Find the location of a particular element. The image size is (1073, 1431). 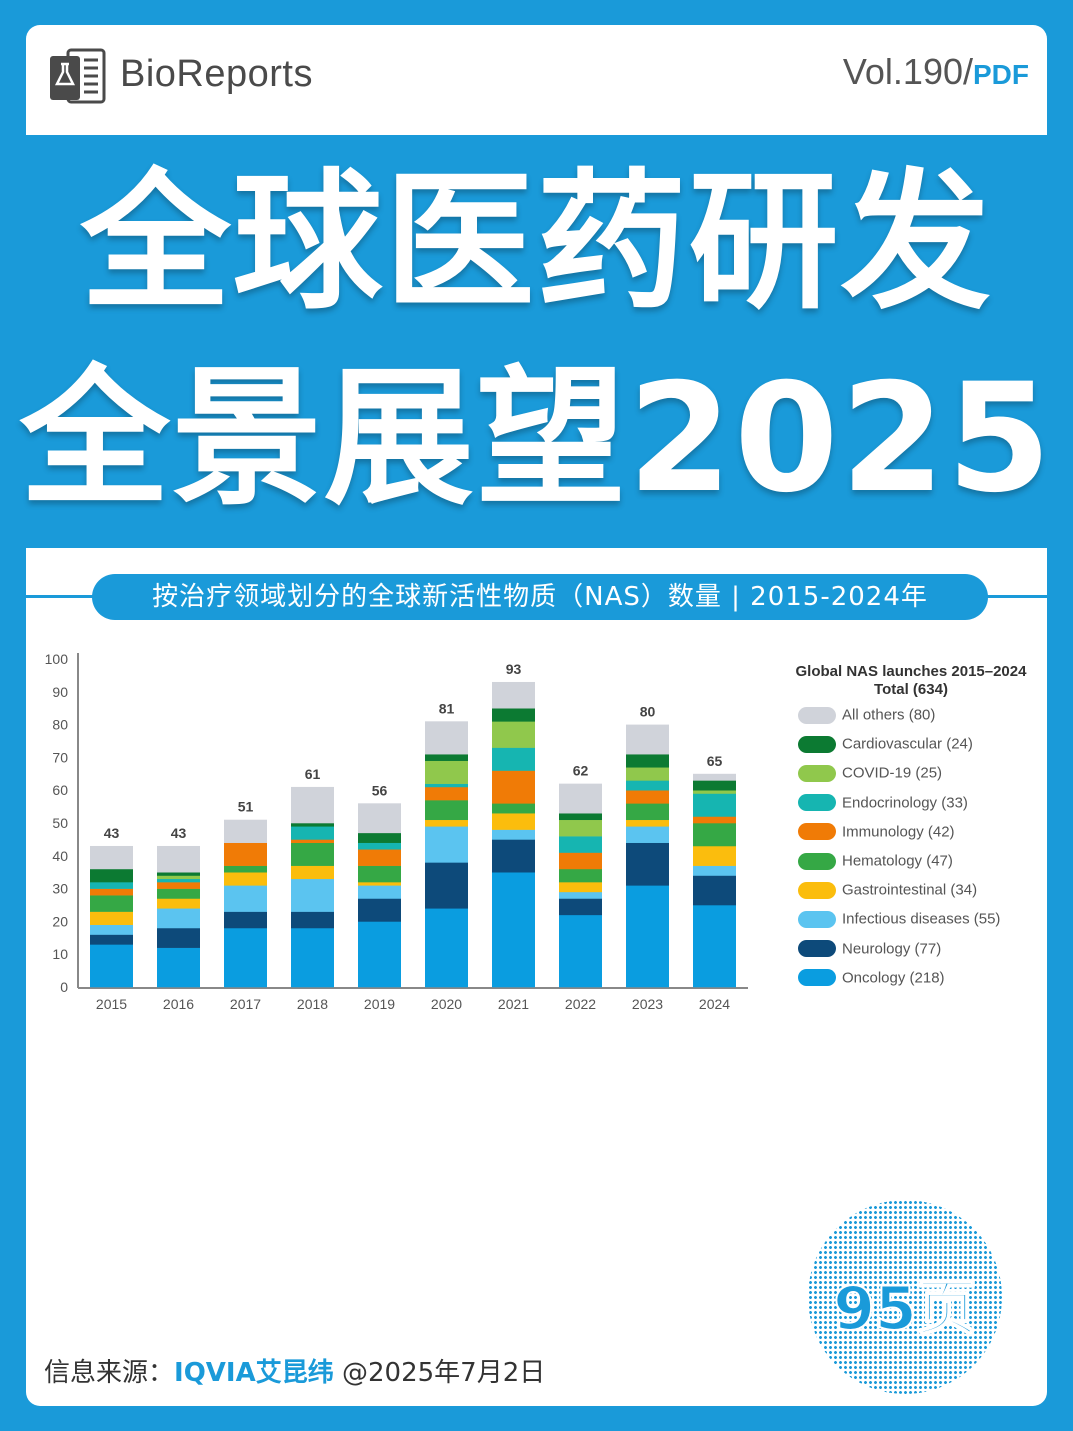

x-tick-label: 2019 is located at coordinates (379, 1004).